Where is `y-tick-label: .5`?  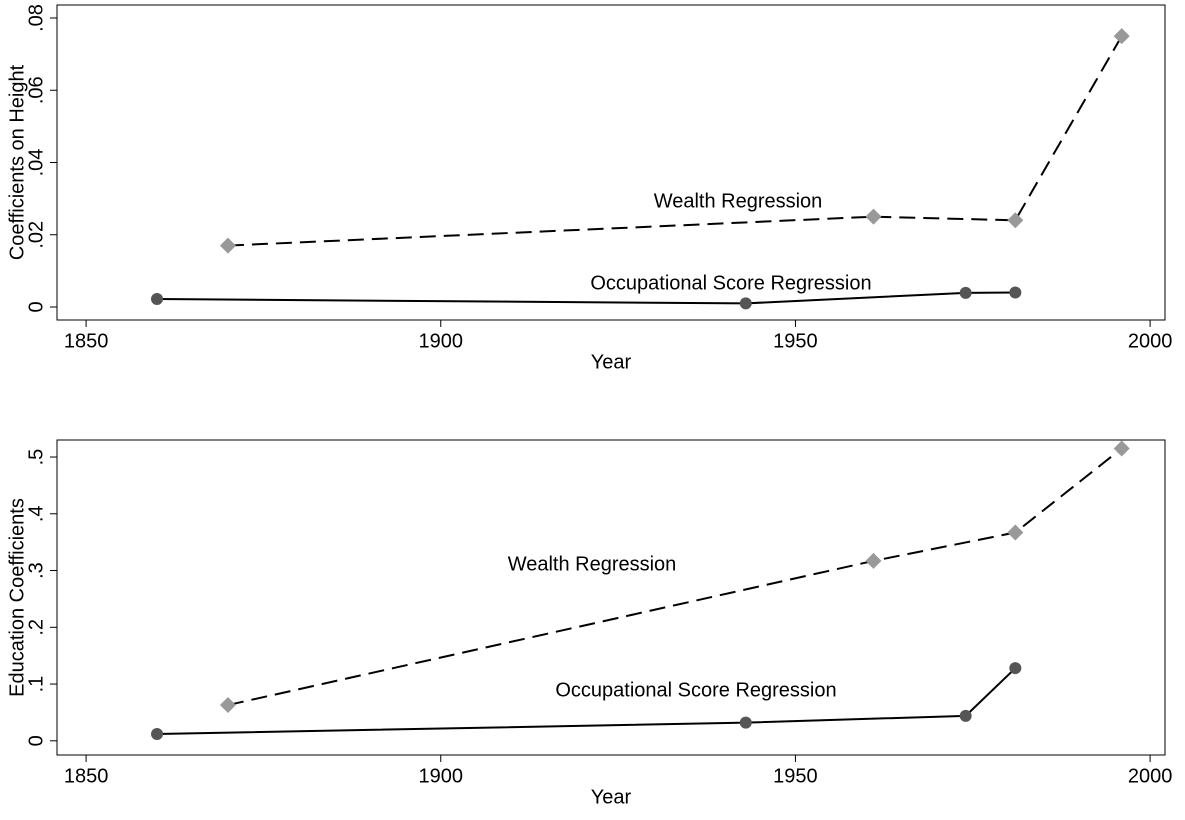
y-tick-label: .5 is located at coordinates (36, 457).